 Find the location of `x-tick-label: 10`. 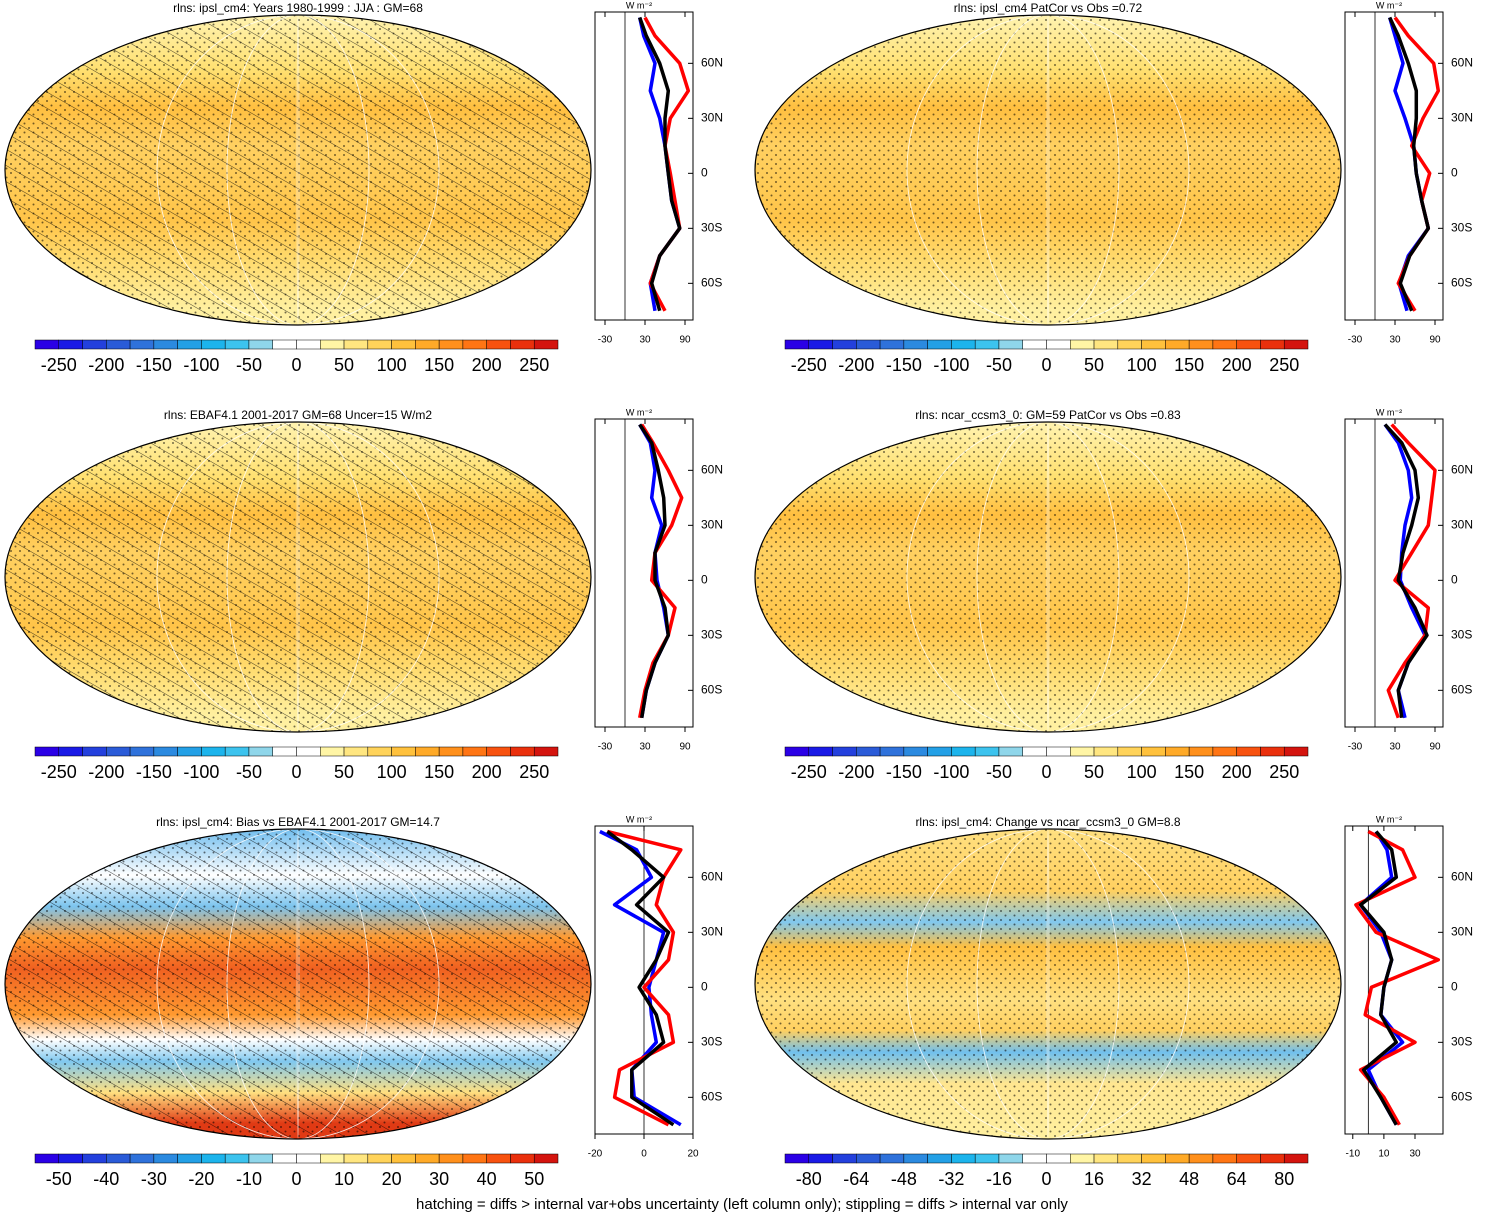

x-tick-label: 10 is located at coordinates (1384, 1154).